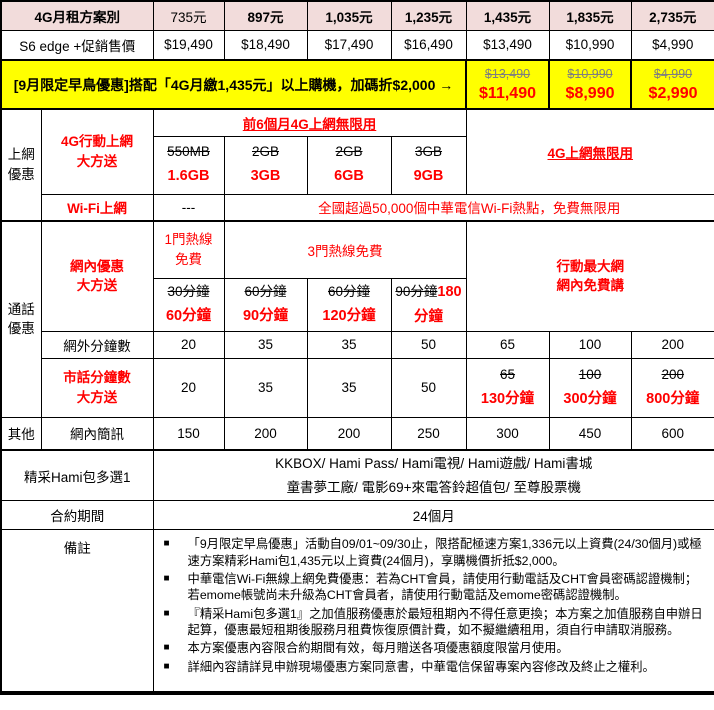 This screenshot has height=710, width=714. I want to click on hami-options-line2: 童書夢工廠/ 電影69+來電答鈴超值包/ 至尊股票機, so click(433, 487).